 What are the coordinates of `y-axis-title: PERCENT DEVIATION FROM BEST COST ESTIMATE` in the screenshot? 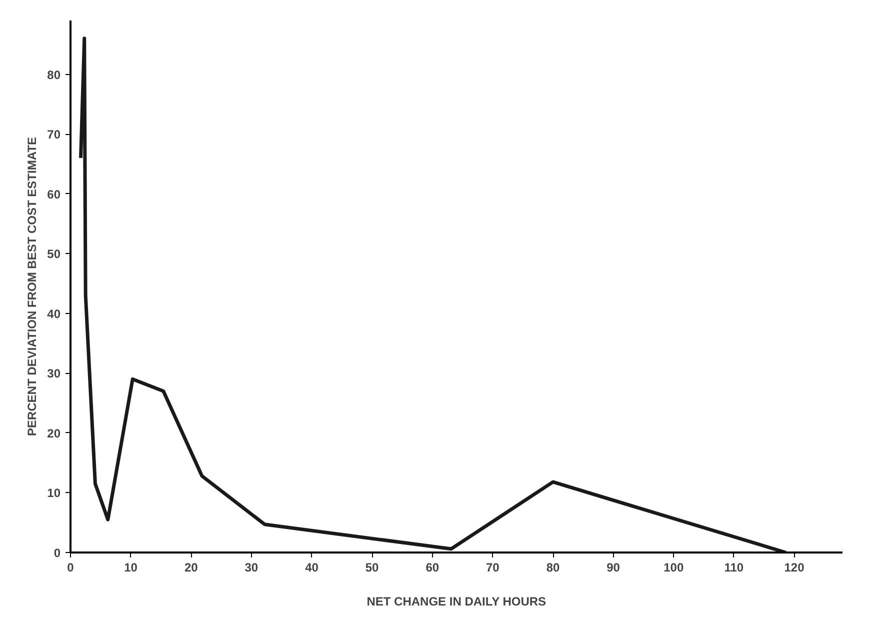 It's located at (32, 286).